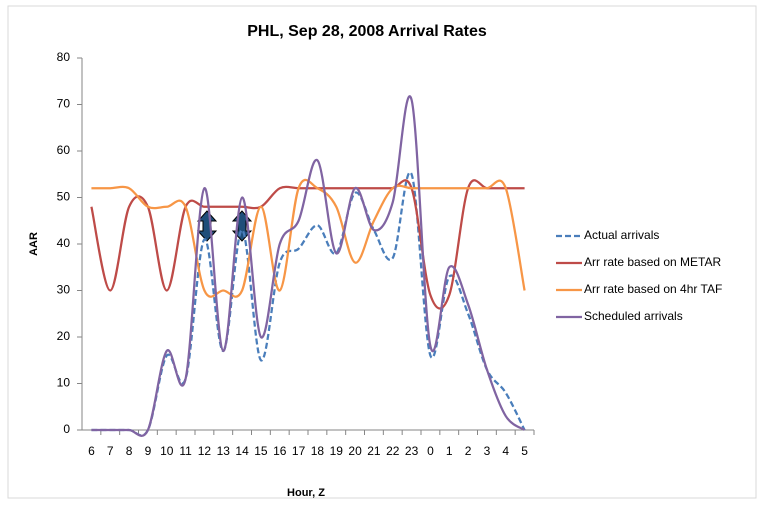  What do you see at coordinates (430, 451) in the screenshot?
I see `x-tick-label: 0` at bounding box center [430, 451].